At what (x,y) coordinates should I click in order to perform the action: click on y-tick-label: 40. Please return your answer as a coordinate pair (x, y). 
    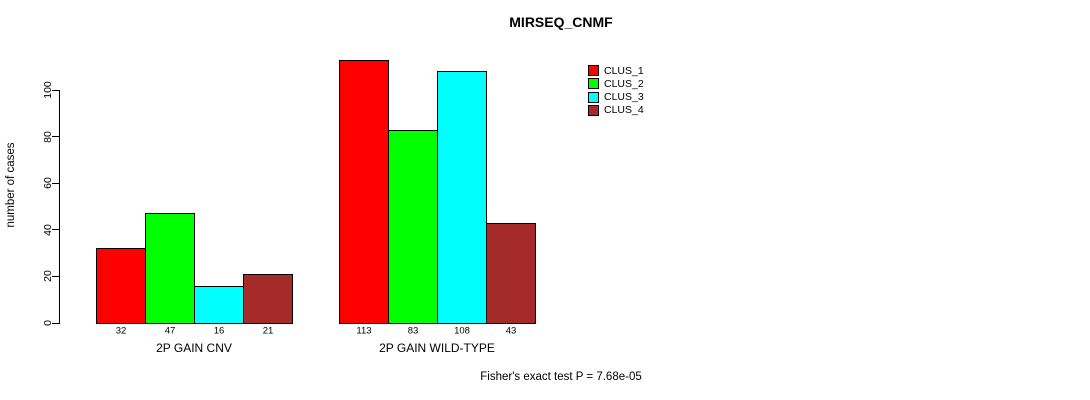
    Looking at the image, I should click on (48, 229).